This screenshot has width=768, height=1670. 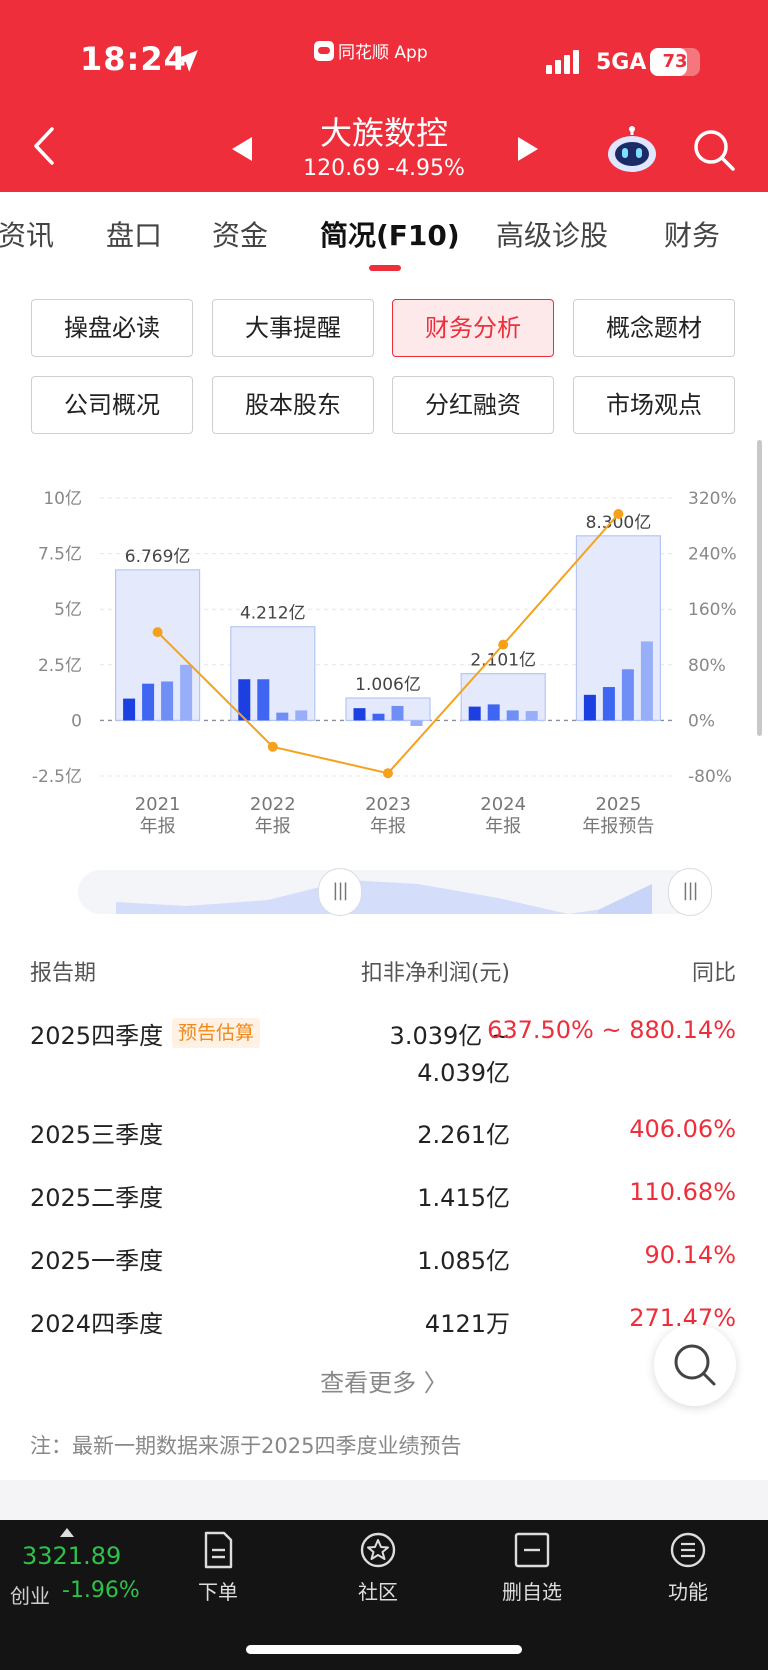 I want to click on nav-remove-watchlist: 删自选, so click(x=532, y=1567).